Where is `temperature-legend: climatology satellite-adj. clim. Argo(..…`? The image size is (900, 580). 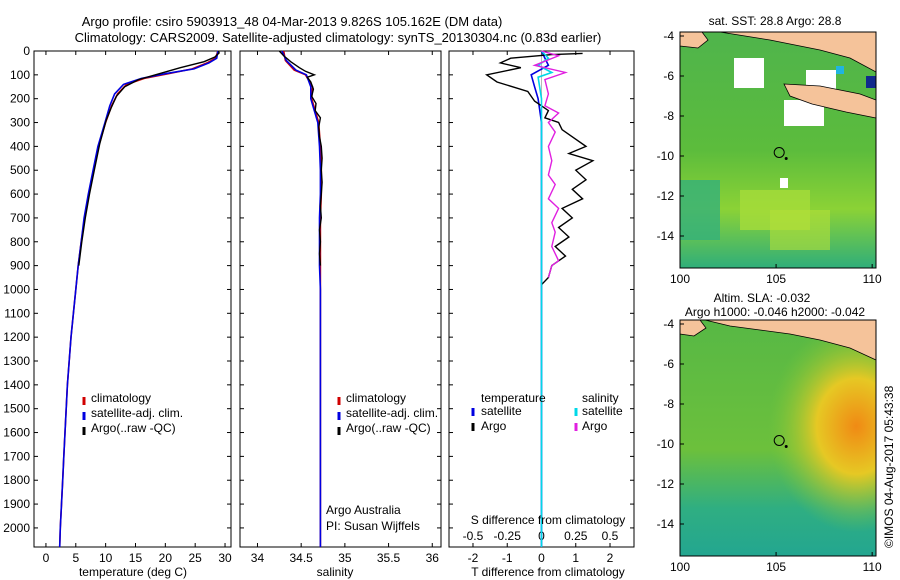
temperature-legend: climatology satellite-adj. clim. Argo(..… is located at coordinates (132, 413).